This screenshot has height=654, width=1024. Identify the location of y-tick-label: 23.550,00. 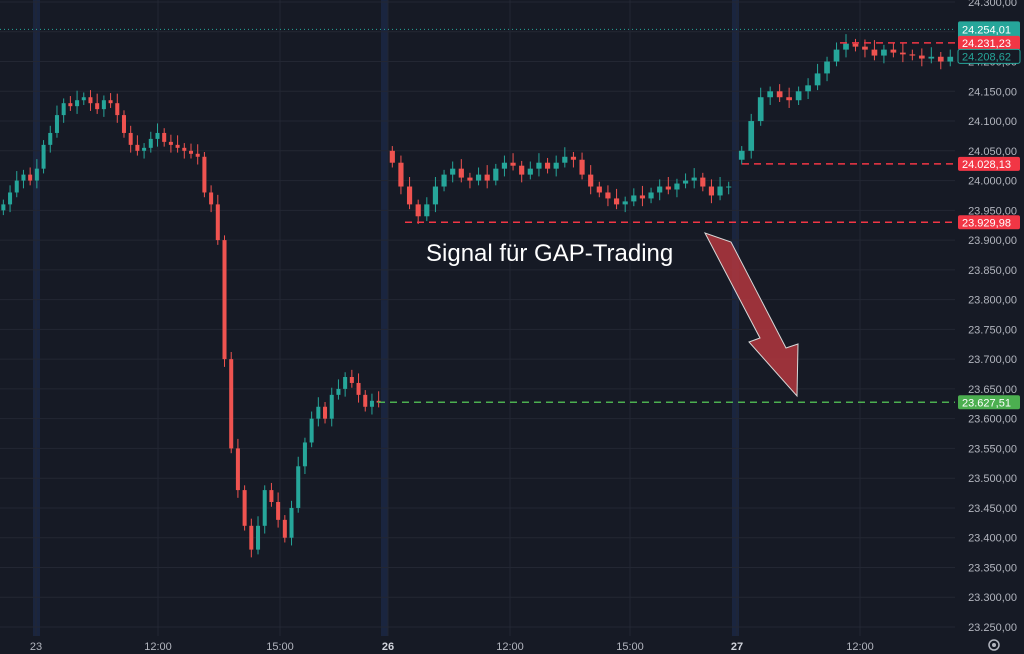
(992, 449).